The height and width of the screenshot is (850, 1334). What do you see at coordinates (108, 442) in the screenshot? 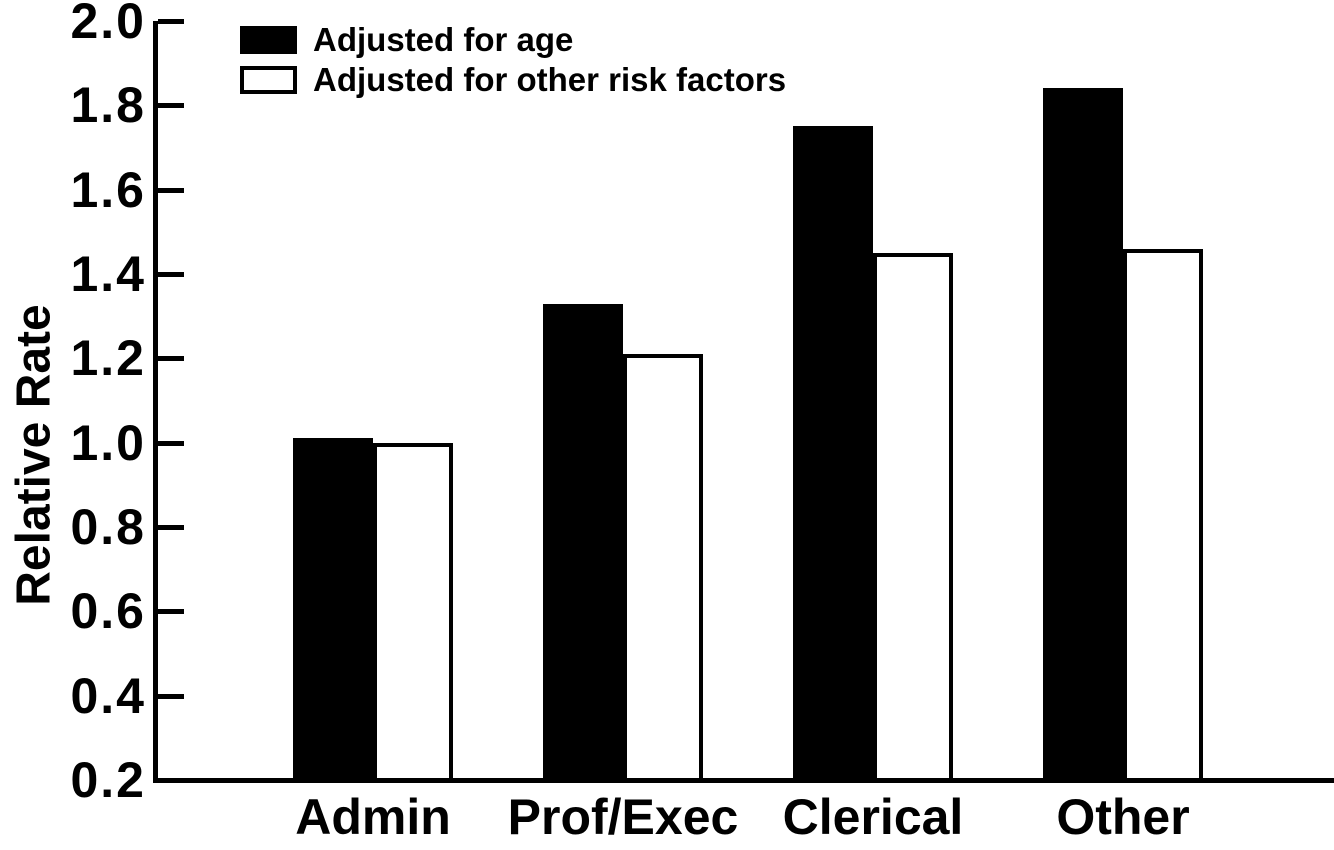
I see `y-tick-label-1.0: 1.0` at bounding box center [108, 442].